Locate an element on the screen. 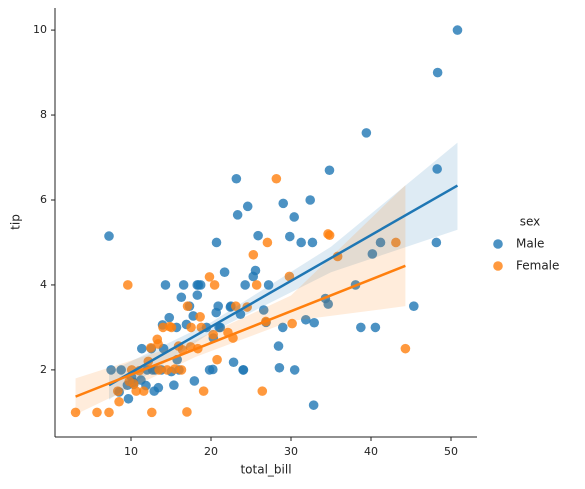 The width and height of the screenshot is (585, 489). x-tick-label: 10 is located at coordinates (131, 451).